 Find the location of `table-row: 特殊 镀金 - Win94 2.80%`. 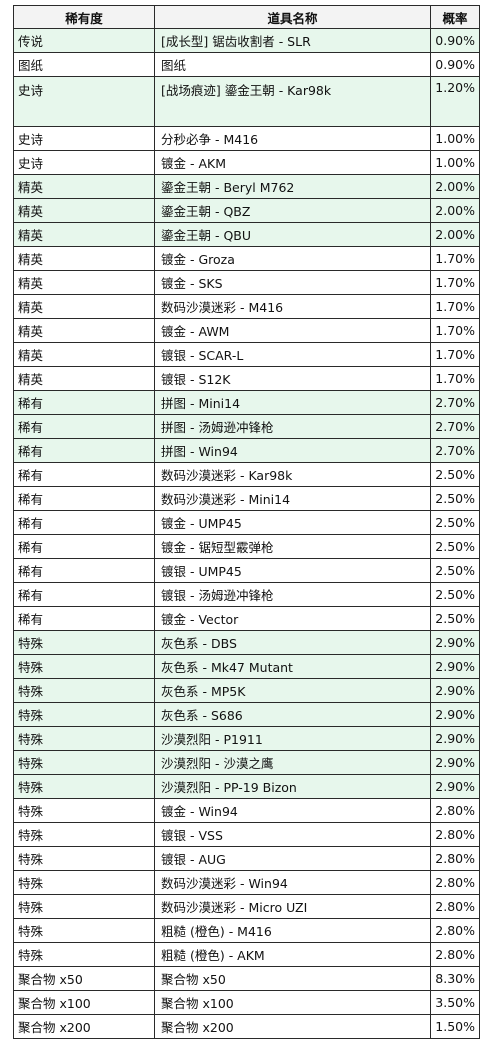

table-row: 特殊 镀金 - Win94 2.80% is located at coordinates (246, 810).